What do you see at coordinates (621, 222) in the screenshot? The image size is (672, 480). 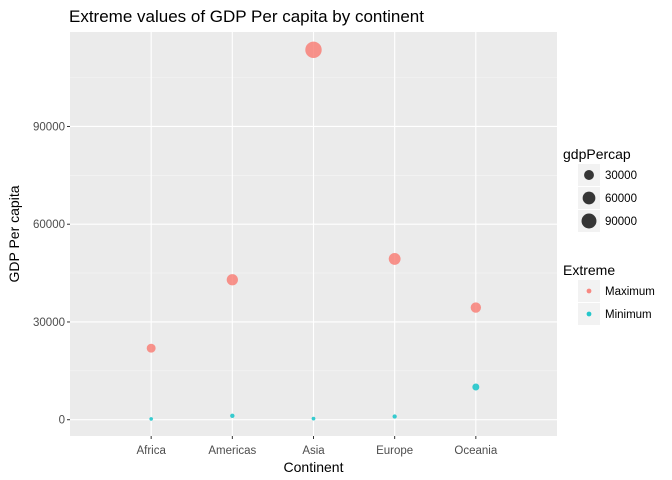 I see `legend-size-label: 90000` at bounding box center [621, 222].